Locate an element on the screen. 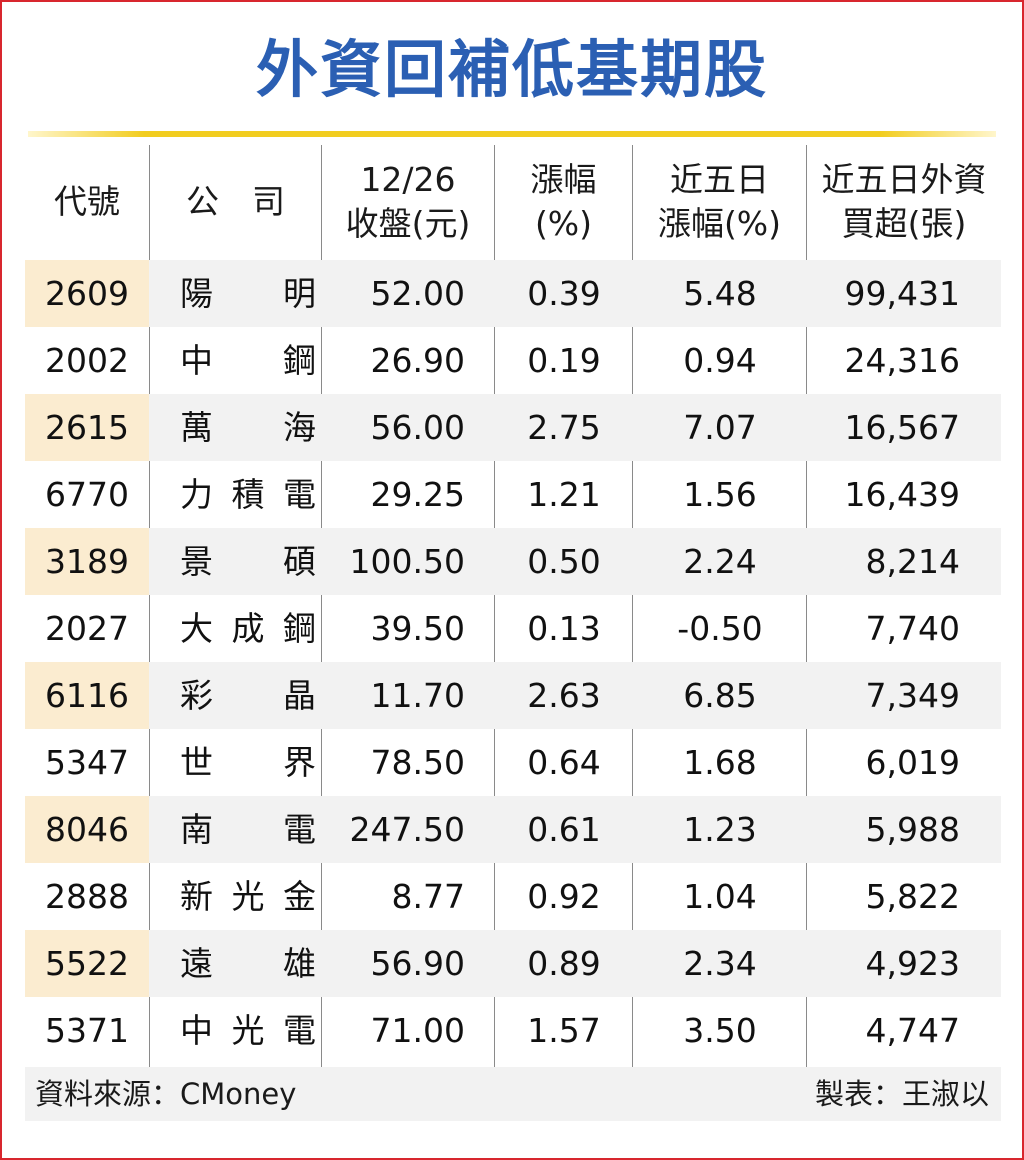 The width and height of the screenshot is (1024, 1160). cell-close: 29.25 is located at coordinates (417, 494).